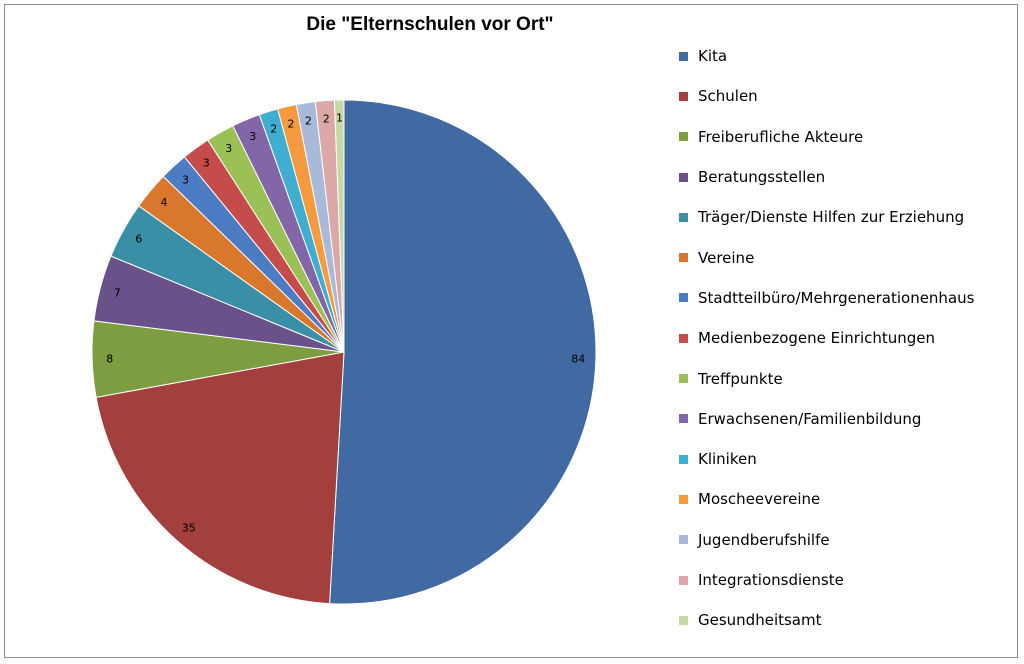 The width and height of the screenshot is (1024, 664). Describe the element at coordinates (771, 580) in the screenshot. I see `legend-label: Integrationsdienste` at that location.